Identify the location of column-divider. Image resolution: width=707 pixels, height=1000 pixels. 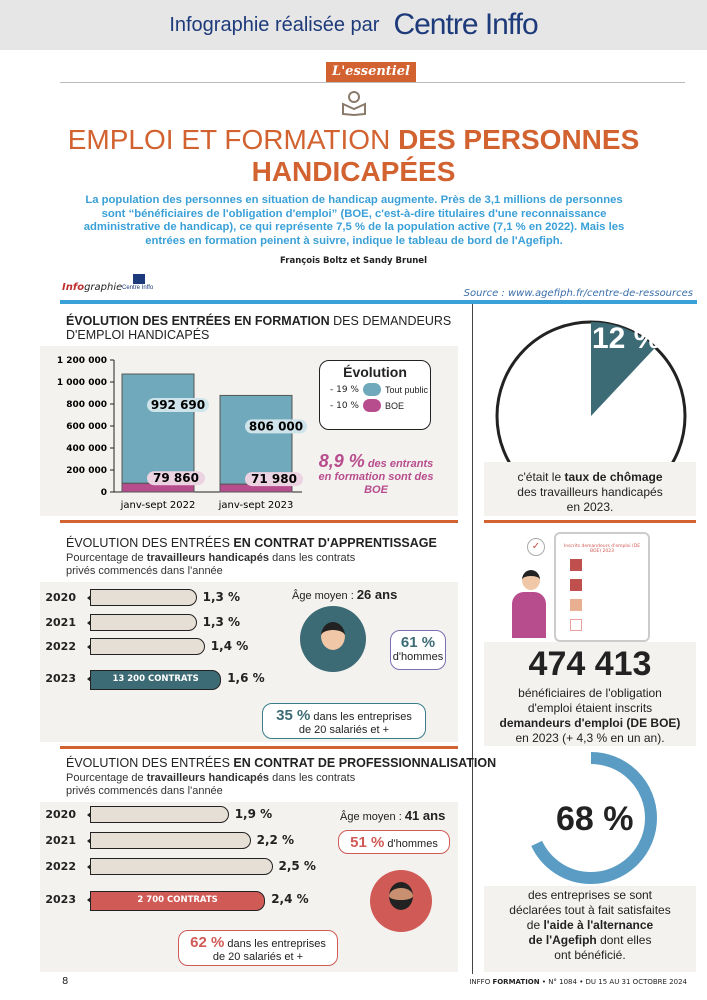
(472, 639).